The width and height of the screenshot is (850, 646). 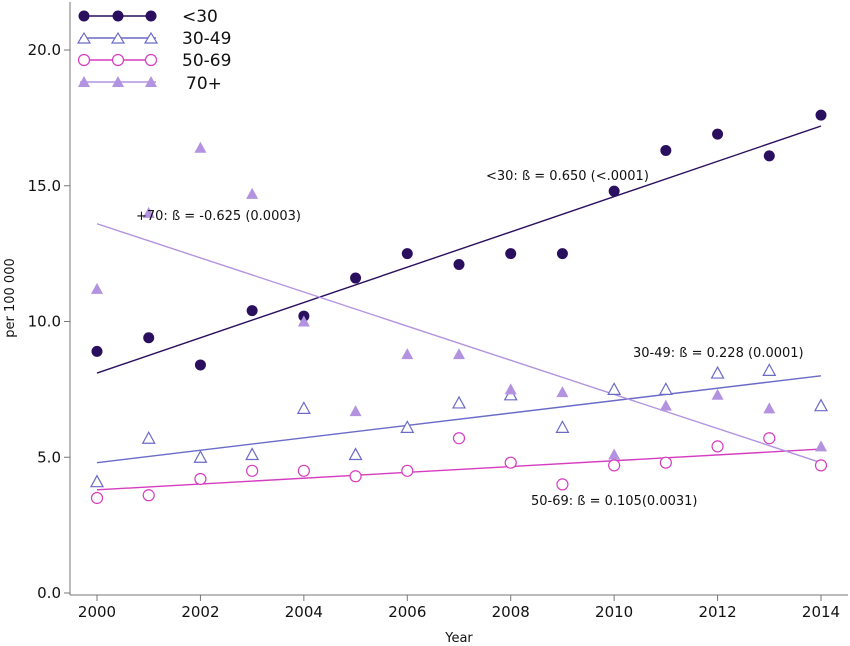 What do you see at coordinates (459, 608) in the screenshot?
I see `x-ticks: 2000 2002 2004 2006 2008 2010 2012 2014` at bounding box center [459, 608].